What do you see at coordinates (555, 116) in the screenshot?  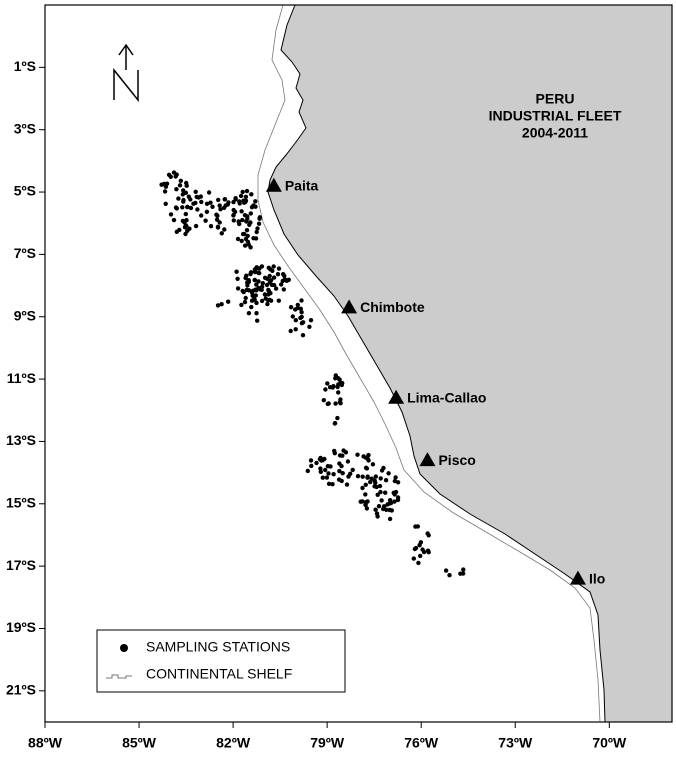 I see `title-line: INDUSTRIAL FLEET` at bounding box center [555, 116].